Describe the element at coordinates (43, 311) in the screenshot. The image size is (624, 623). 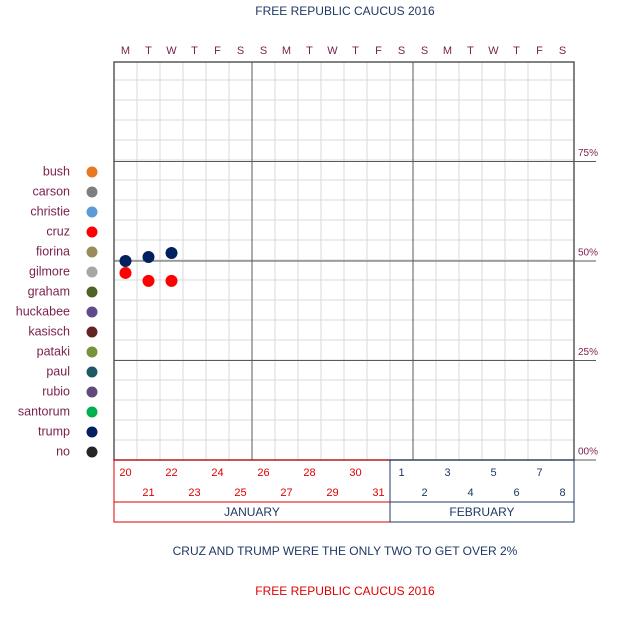
I see `legend-label: huckabee` at that location.